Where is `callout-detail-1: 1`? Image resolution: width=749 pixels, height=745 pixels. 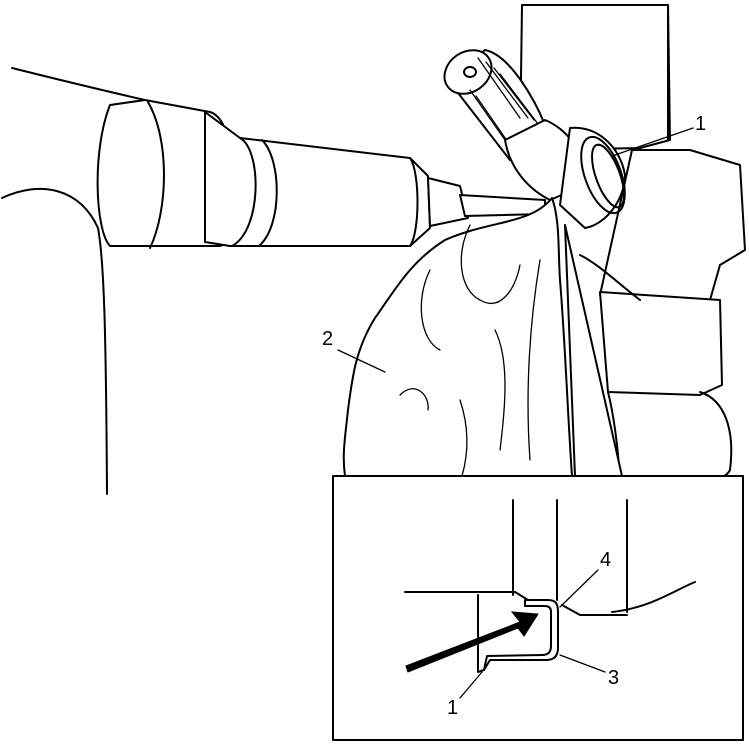
callout-detail-1: 1 is located at coordinates (452, 708).